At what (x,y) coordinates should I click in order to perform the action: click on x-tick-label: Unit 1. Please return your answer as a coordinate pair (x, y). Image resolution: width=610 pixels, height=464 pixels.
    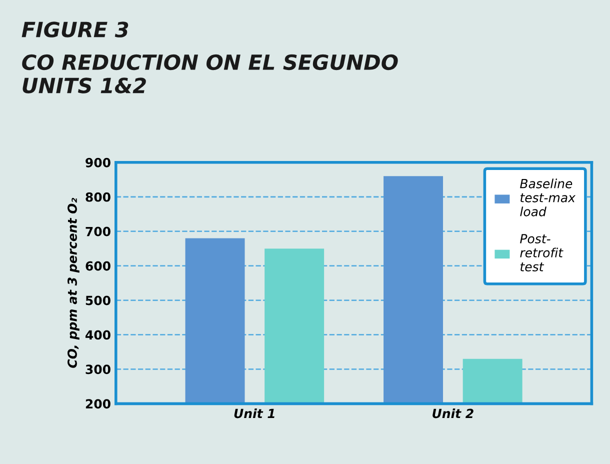
    Looking at the image, I should click on (254, 413).